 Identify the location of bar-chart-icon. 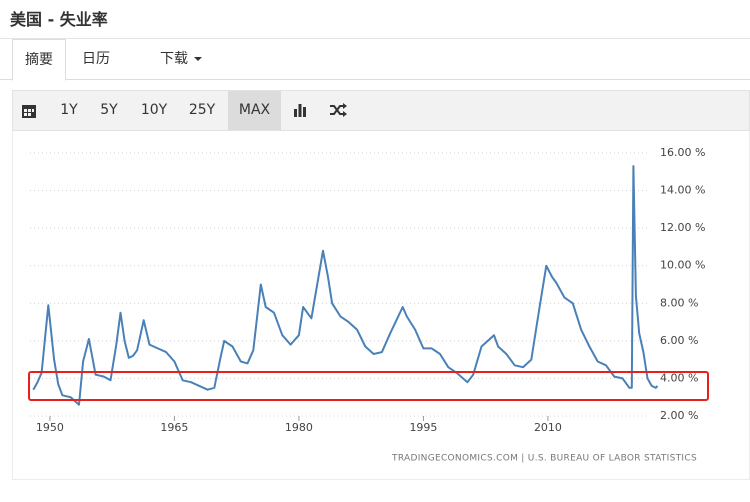
(300, 110).